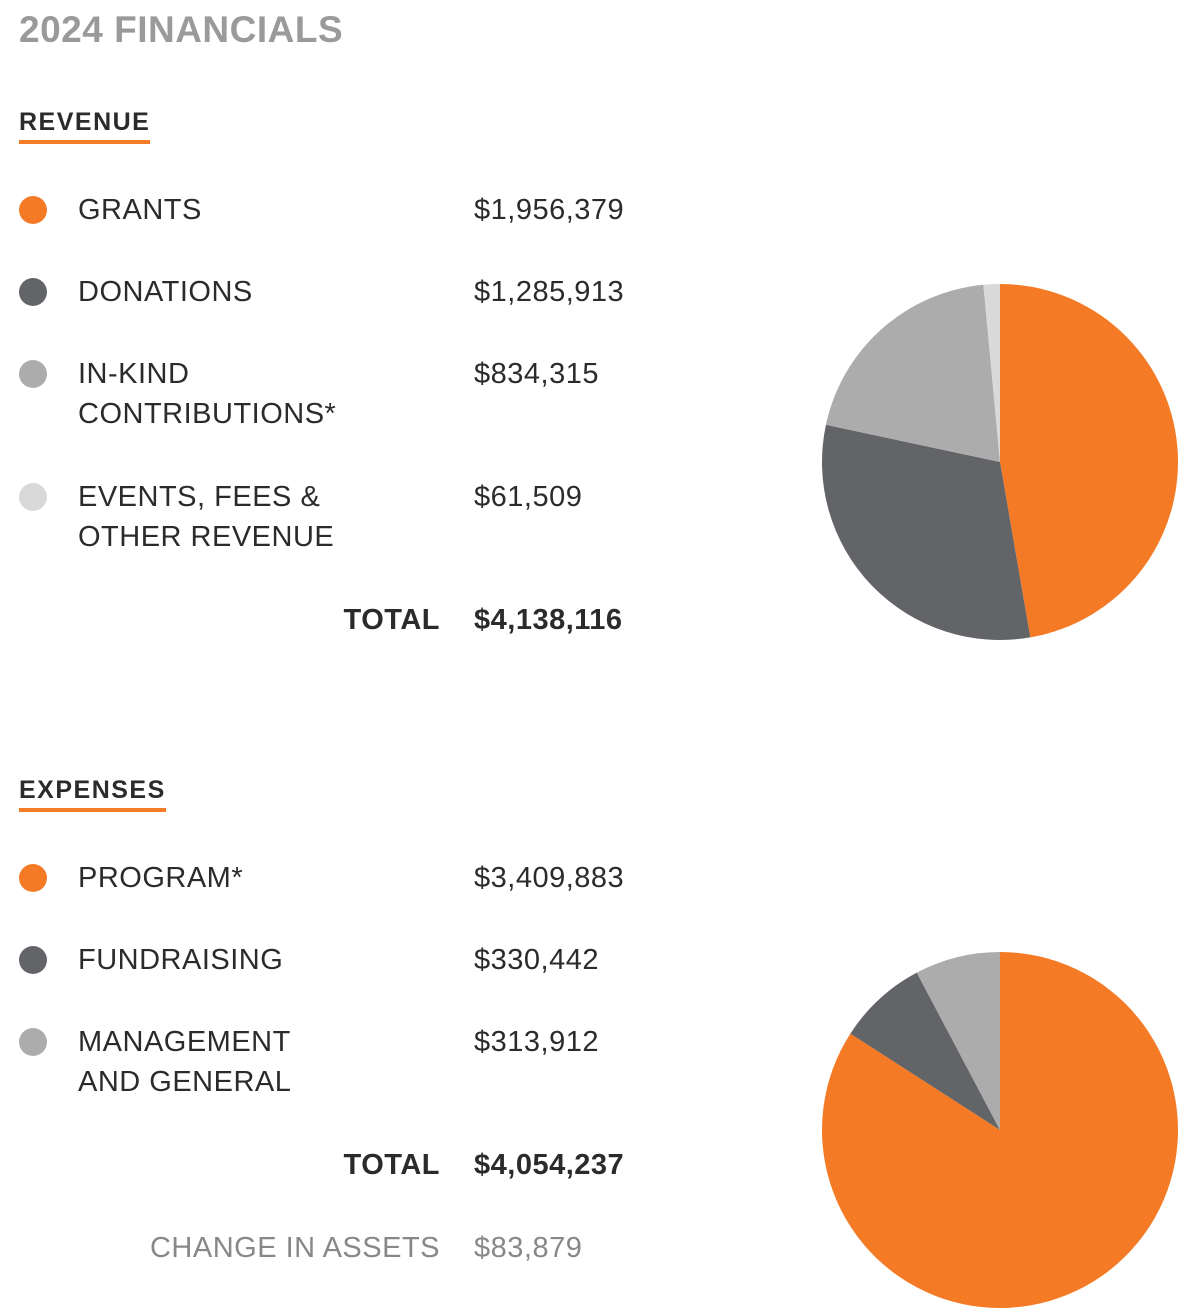 This screenshot has width=1188, height=1315. Describe the element at coordinates (161, 878) in the screenshot. I see `legend-label: PROGRAM*` at that location.